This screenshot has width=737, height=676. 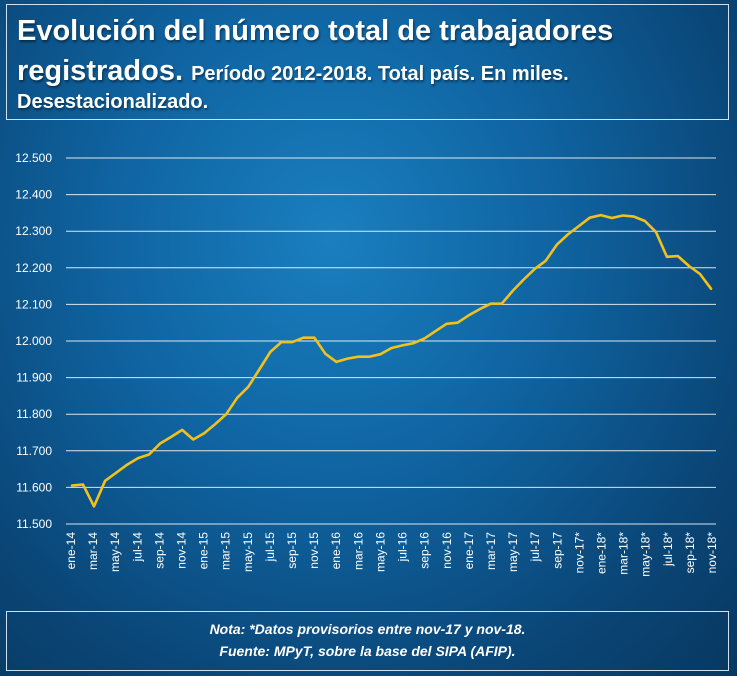 I want to click on y-tick-label: 12.200, so click(x=33, y=268).